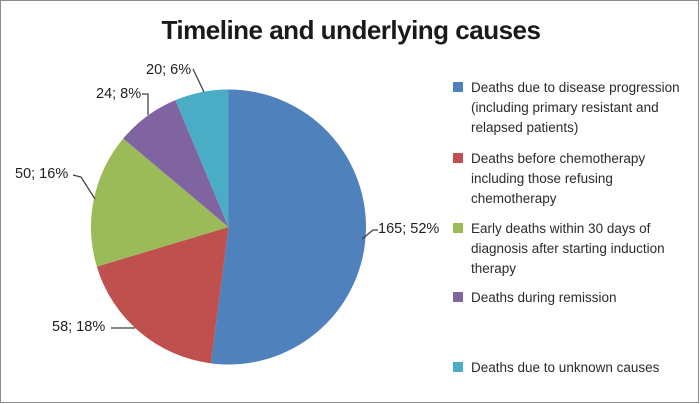  What do you see at coordinates (544, 297) in the screenshot?
I see `legend-item-label-3: Deaths during remission` at bounding box center [544, 297].